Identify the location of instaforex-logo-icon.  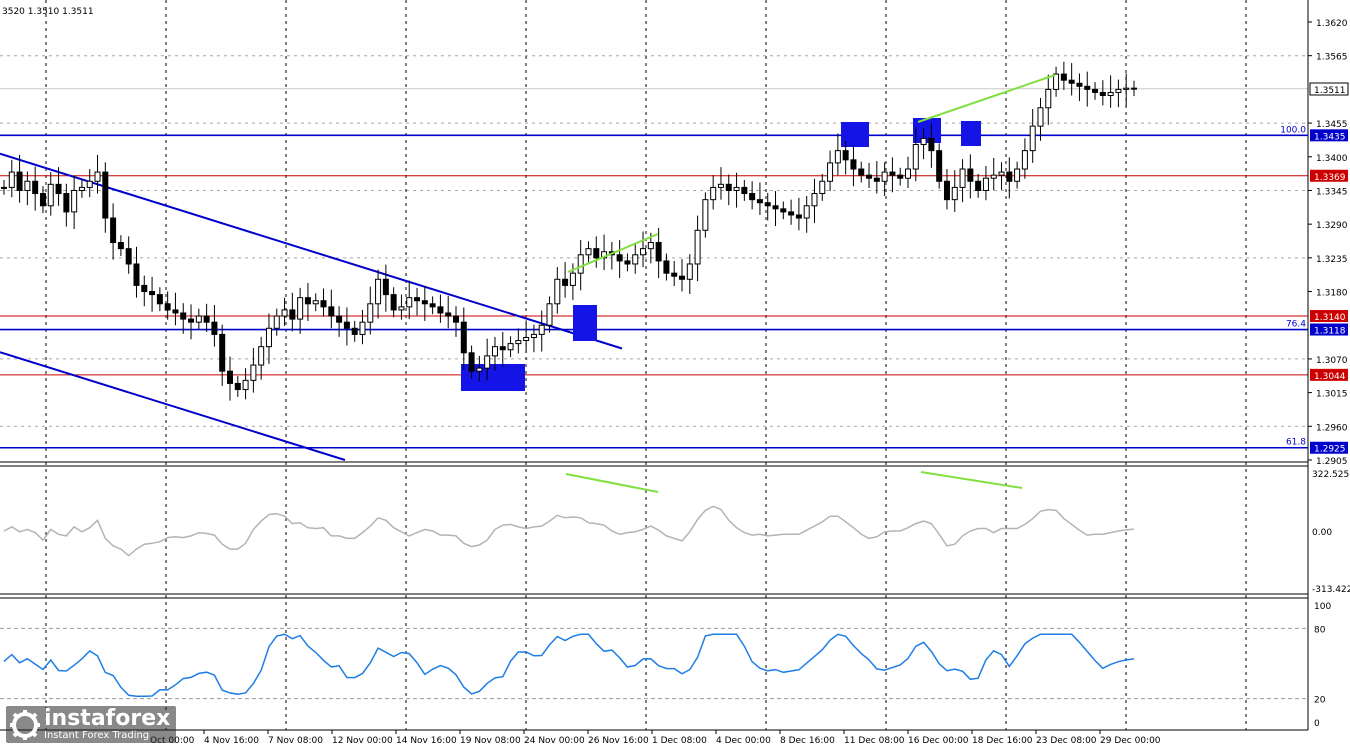
(25, 724).